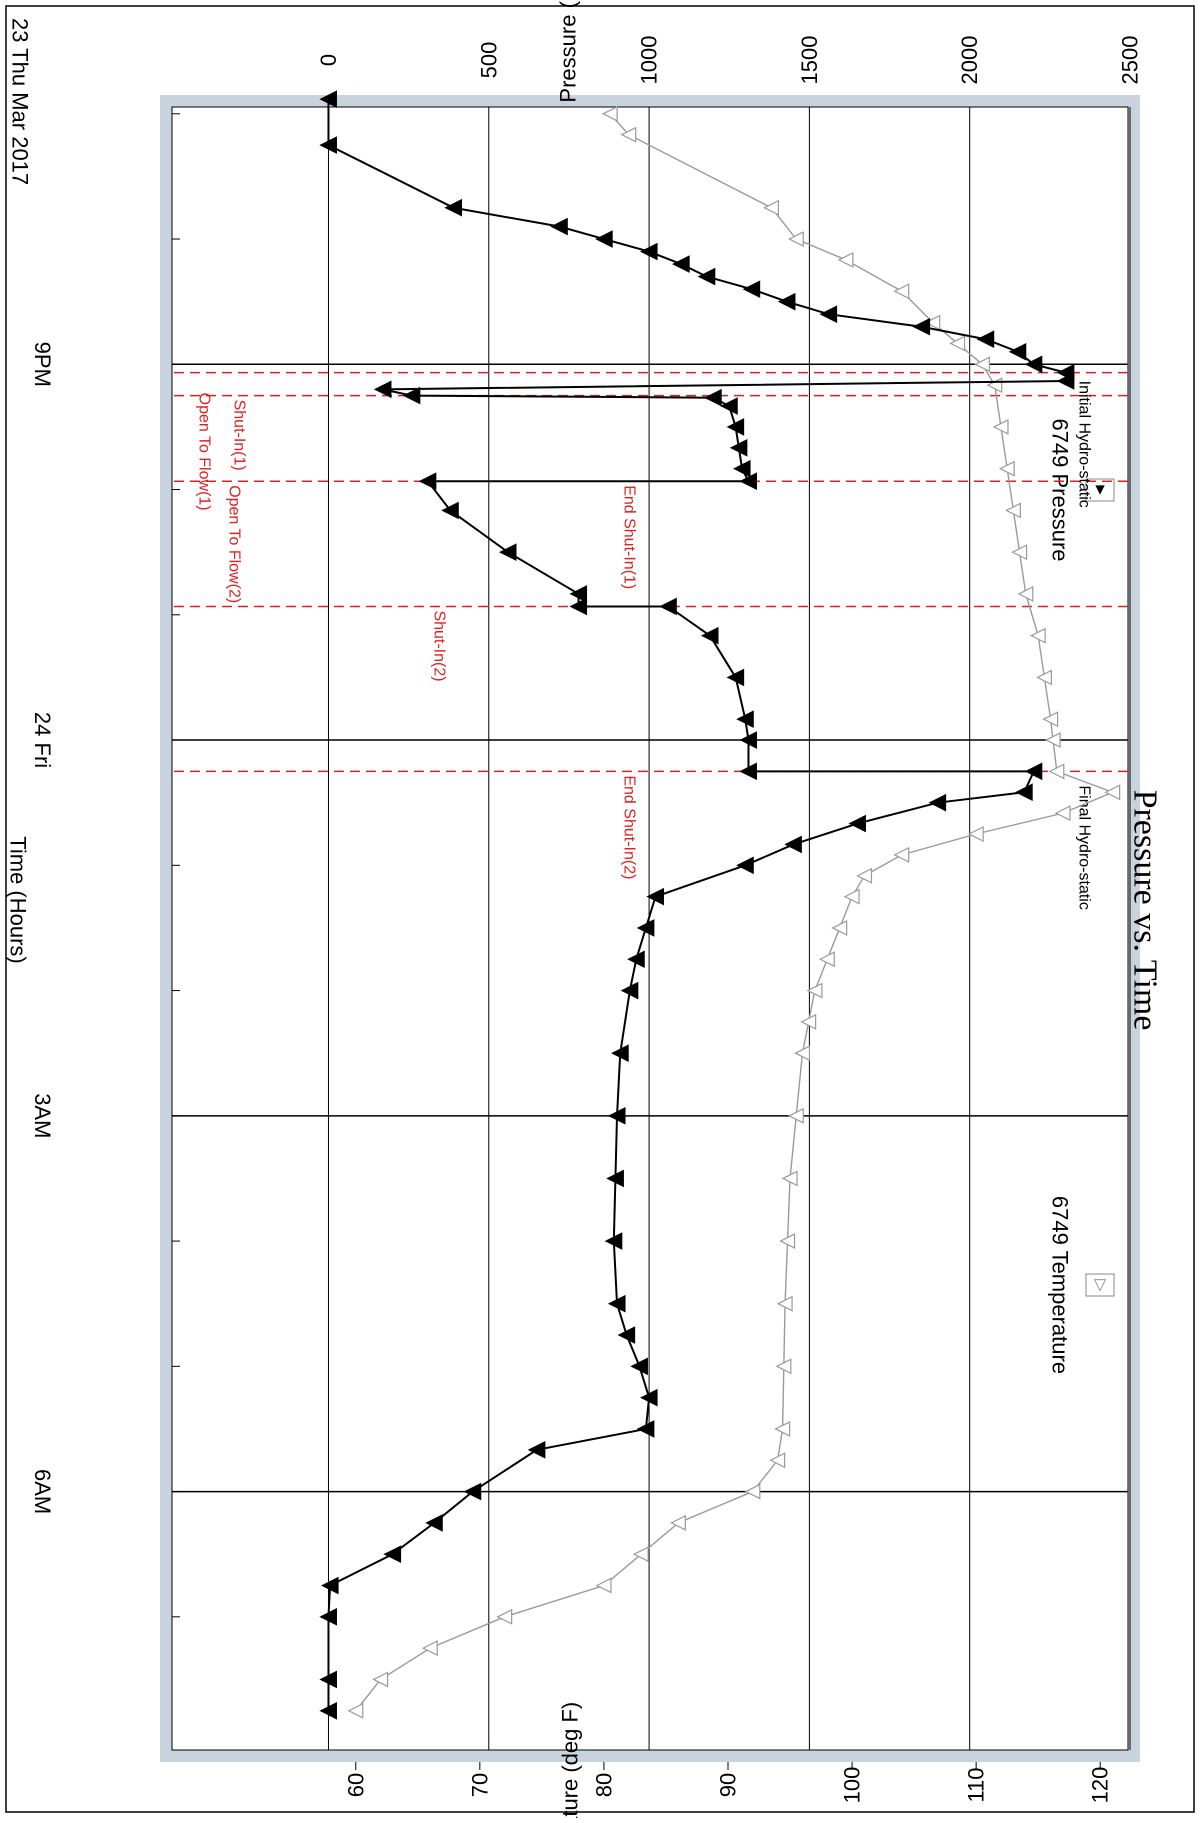  I want to click on legend-label: 6749 Temperature, so click(1060, 1285).